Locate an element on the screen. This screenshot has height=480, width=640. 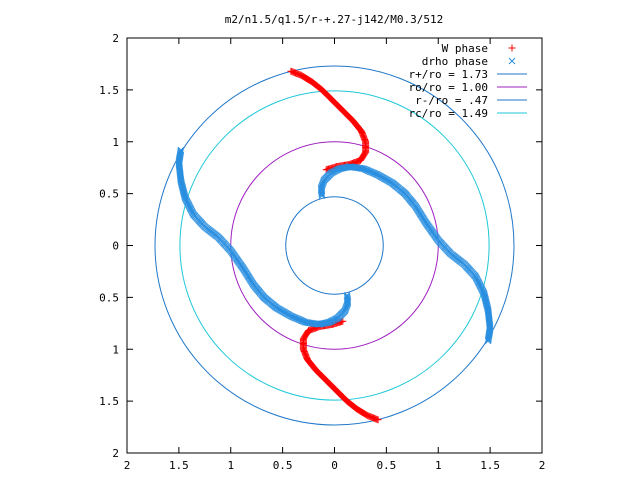
legend-label: rc/ro = 1.49 is located at coordinates (448, 113).